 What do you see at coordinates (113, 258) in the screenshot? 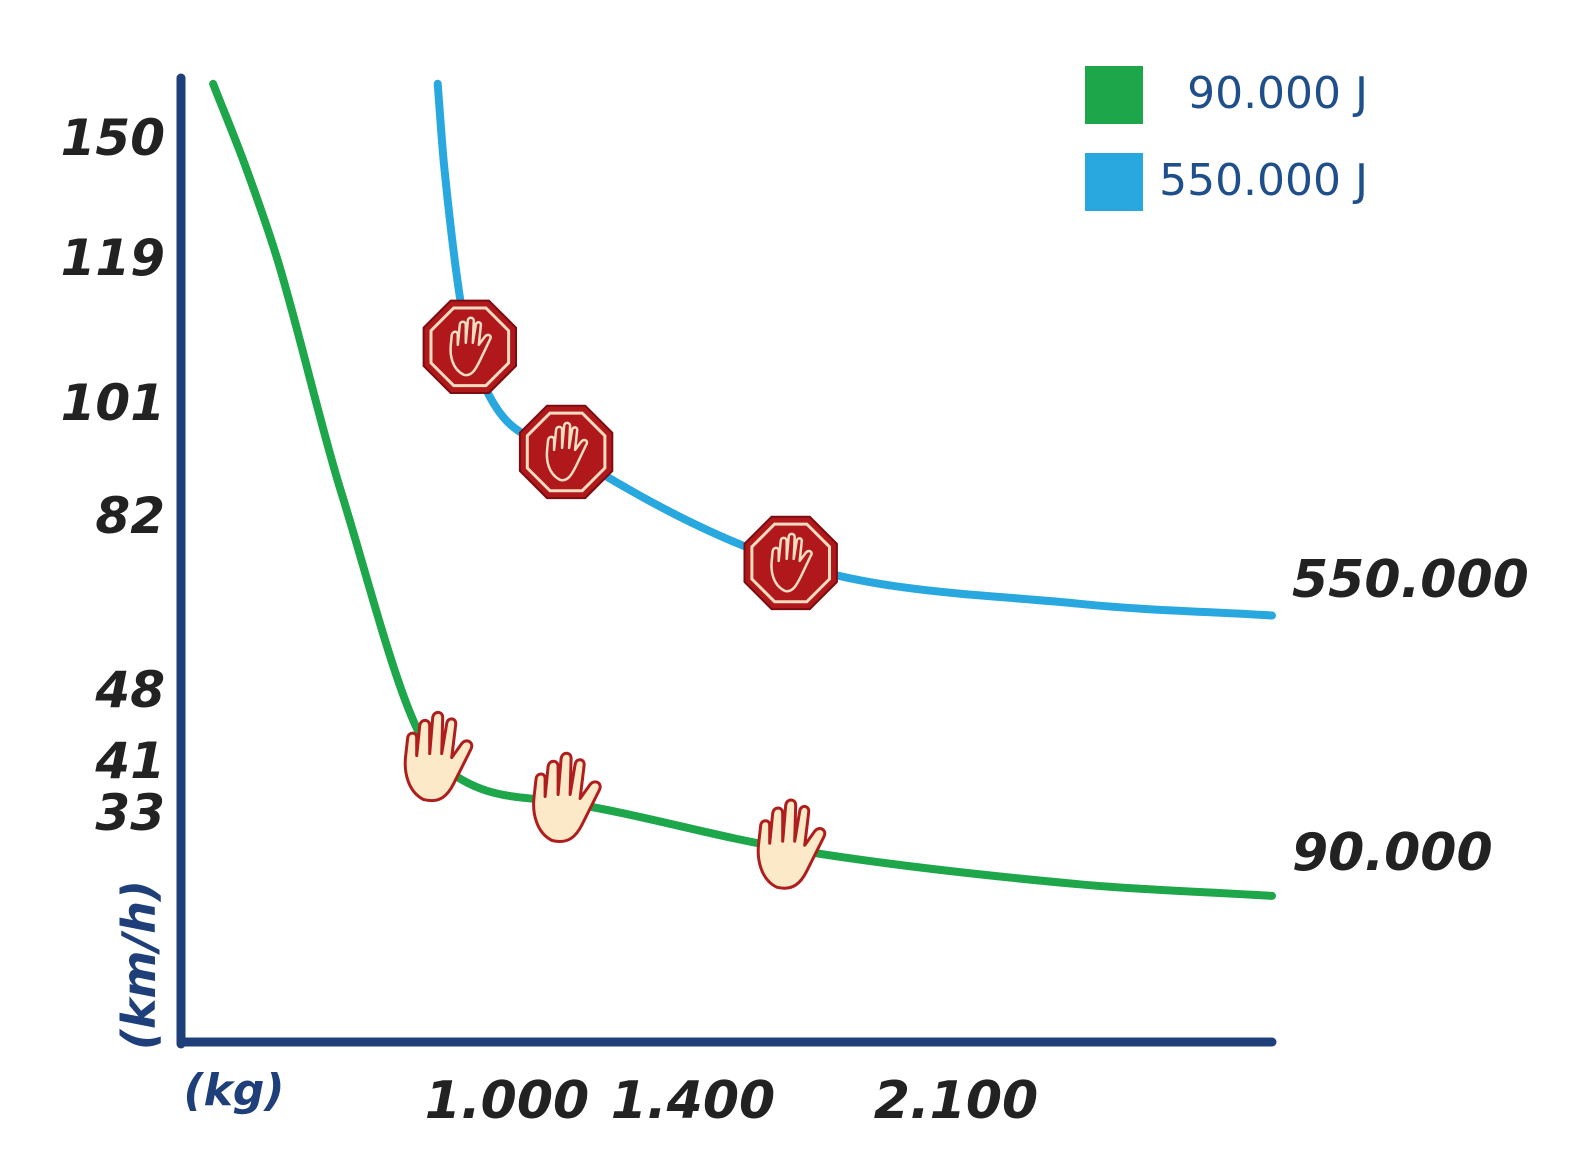
I see `y-tick-label: 119` at bounding box center [113, 258].